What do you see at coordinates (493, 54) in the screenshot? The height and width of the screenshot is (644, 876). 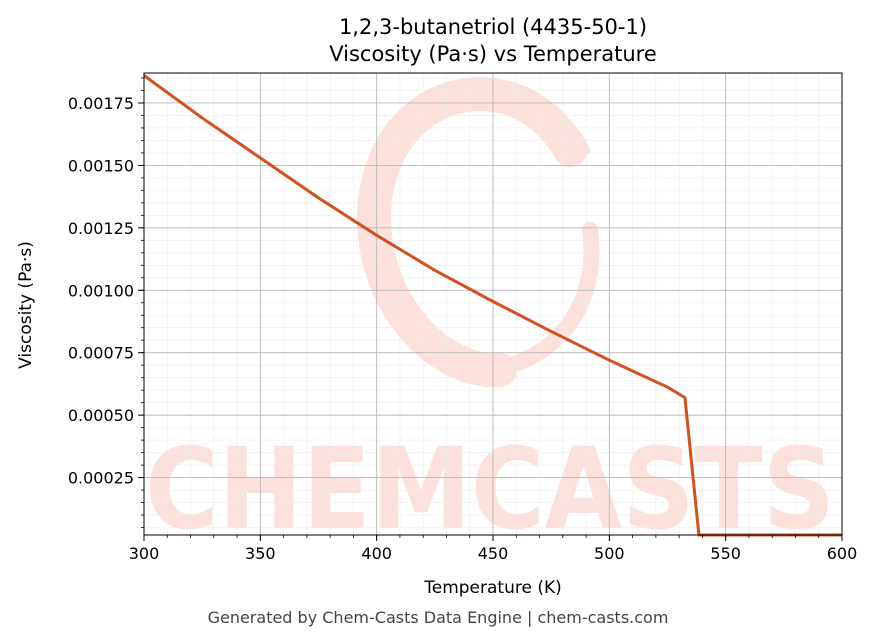 I see `chart-subtitle: Viscosity (Pa·s) vs Temperature` at bounding box center [493, 54].